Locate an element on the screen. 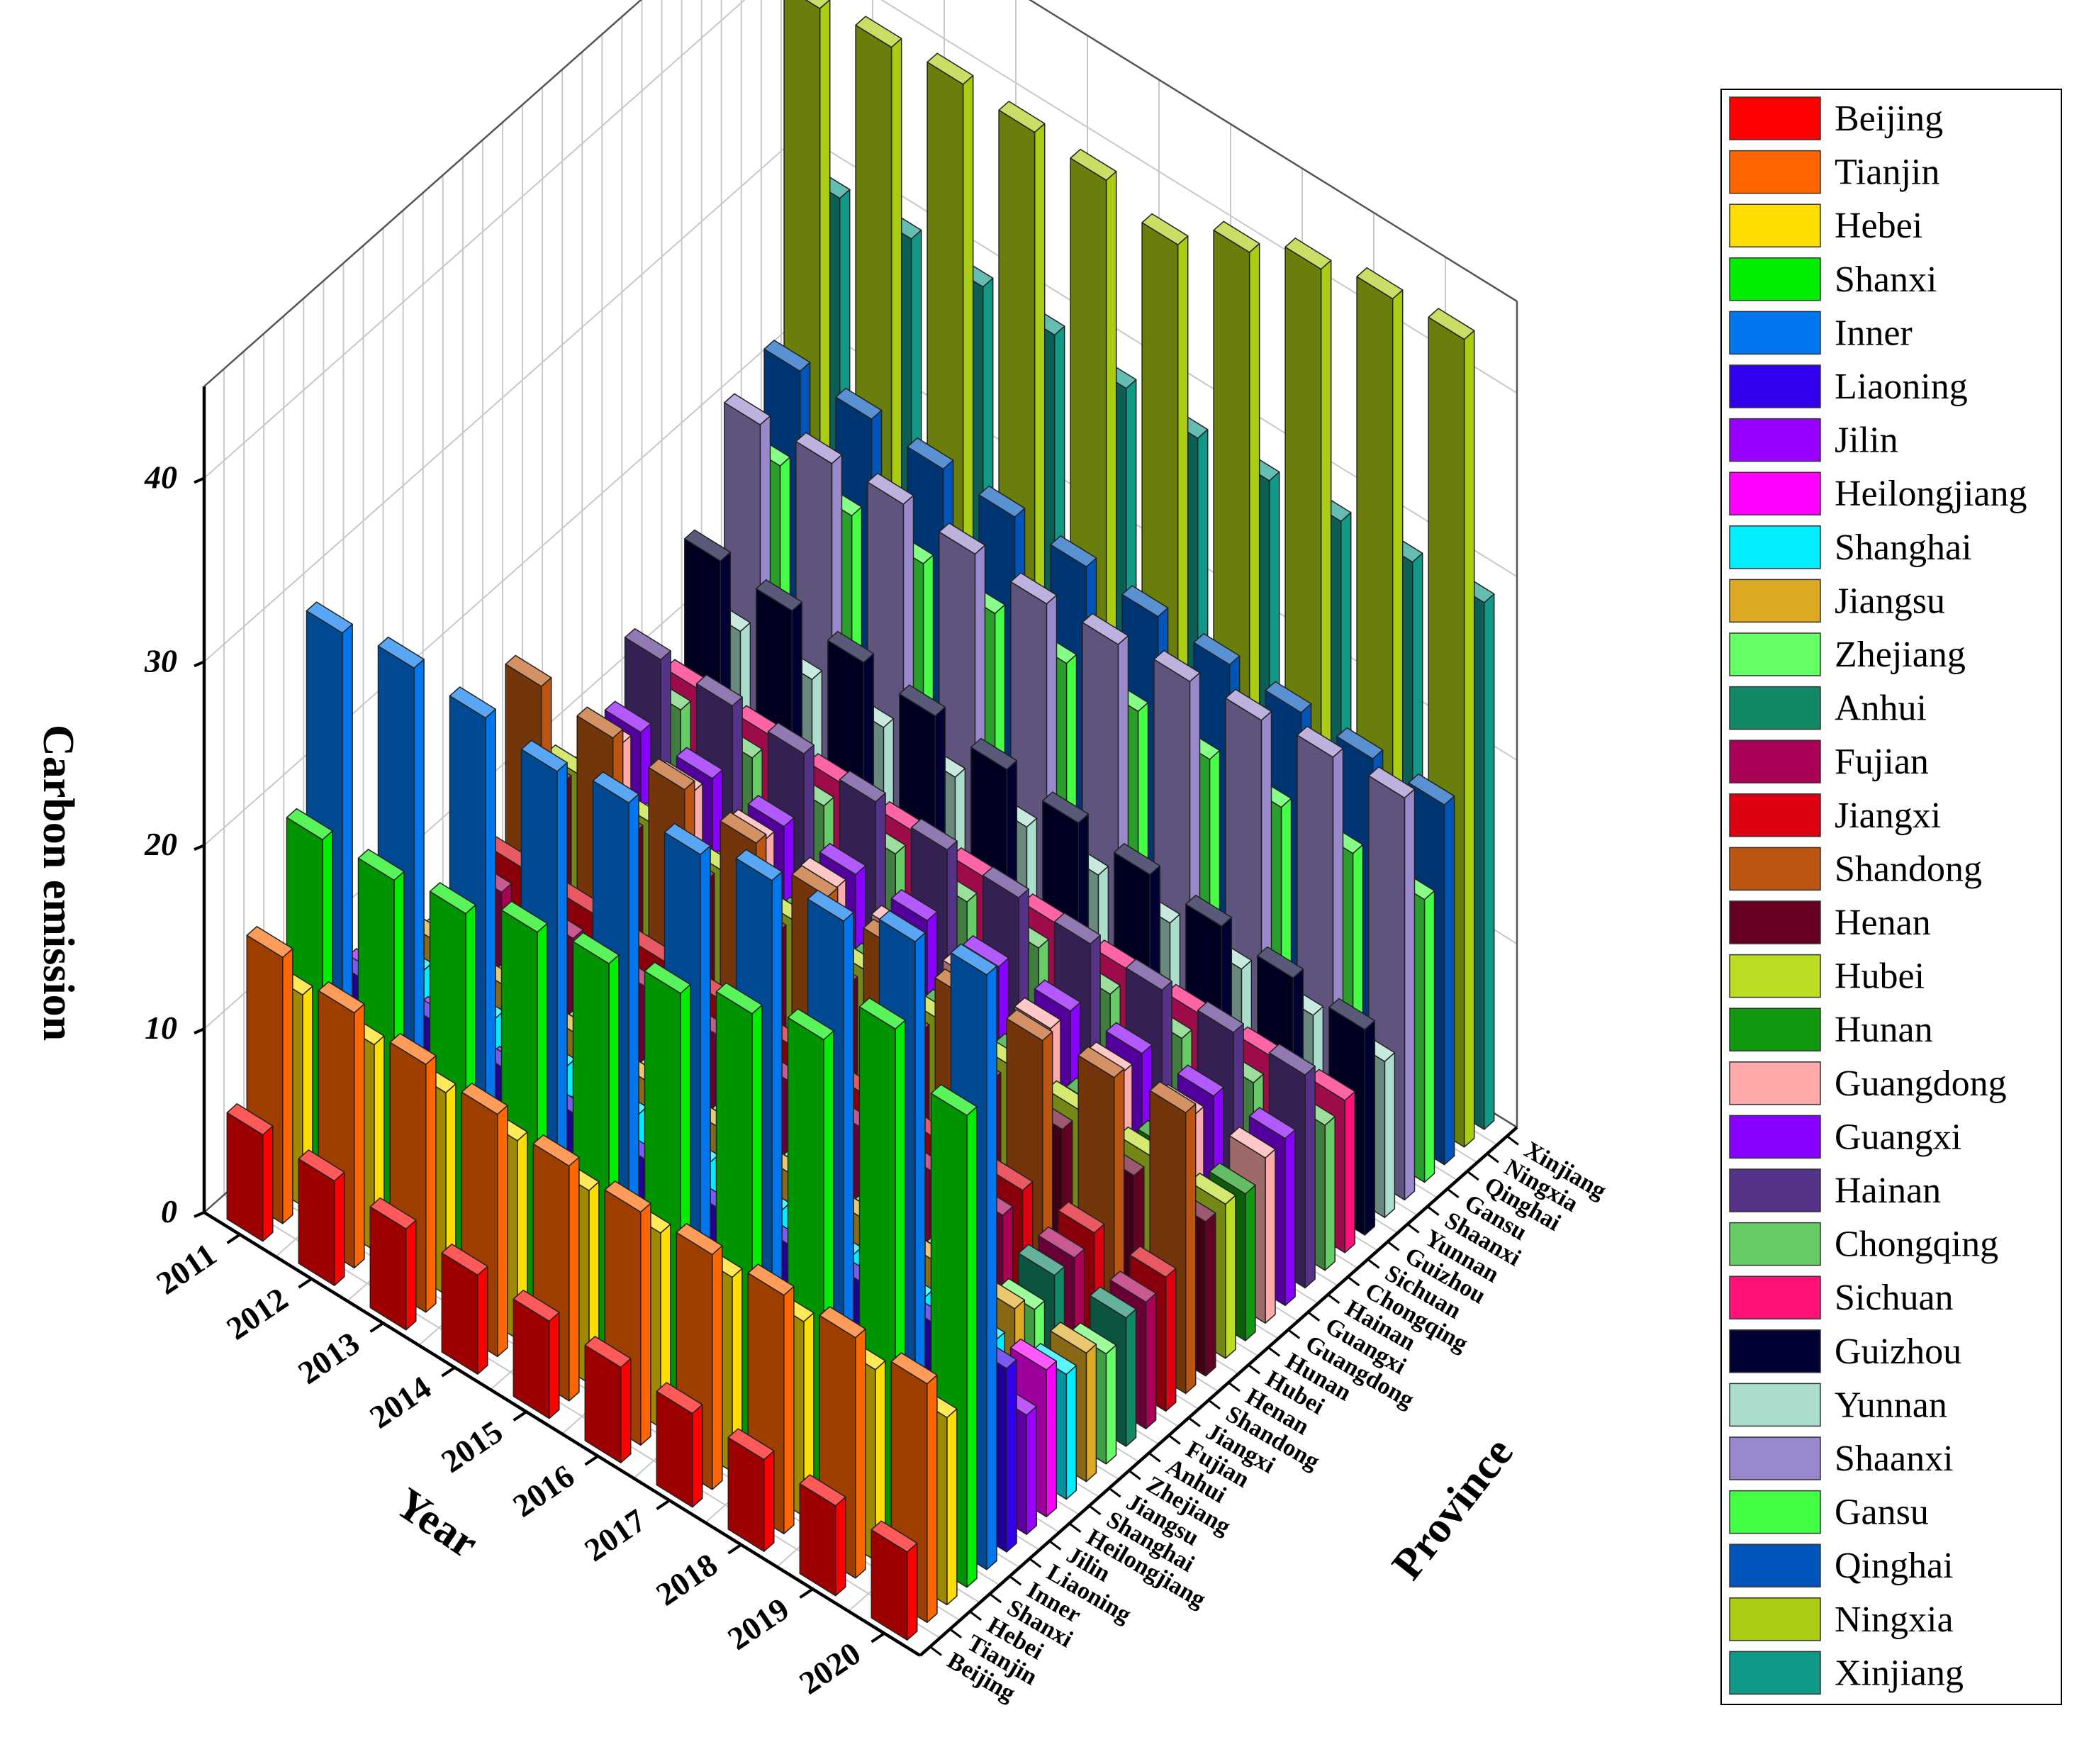 This screenshot has width=2077, height=1764. legend-item: Henan is located at coordinates (1830, 922).